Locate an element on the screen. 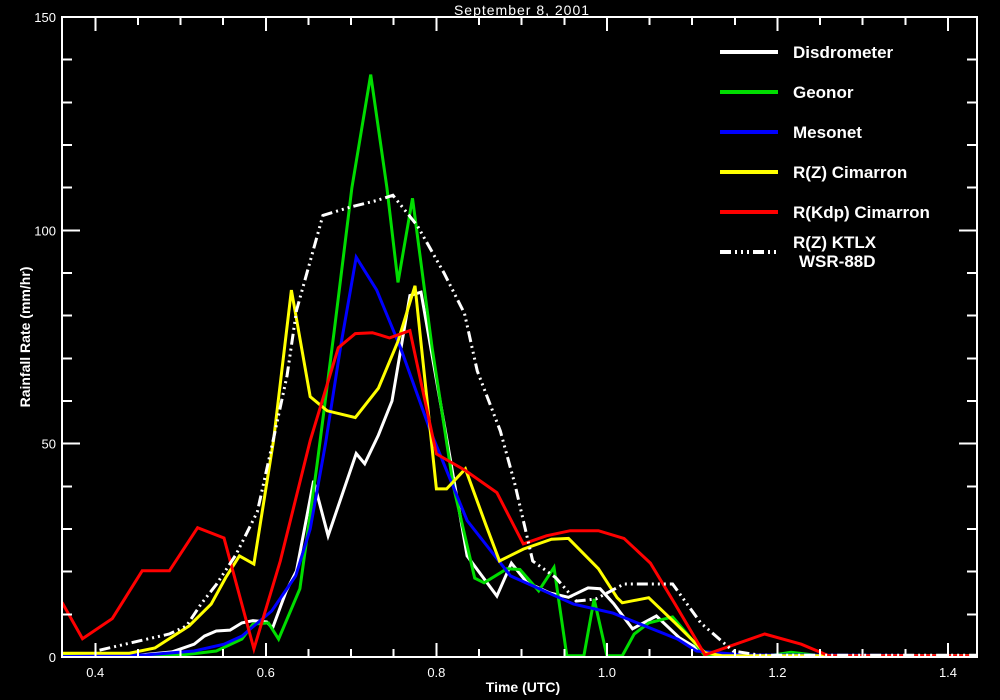 The image size is (1000, 700). legend-label-line: R(Z) Cimarron is located at coordinates (850, 172).